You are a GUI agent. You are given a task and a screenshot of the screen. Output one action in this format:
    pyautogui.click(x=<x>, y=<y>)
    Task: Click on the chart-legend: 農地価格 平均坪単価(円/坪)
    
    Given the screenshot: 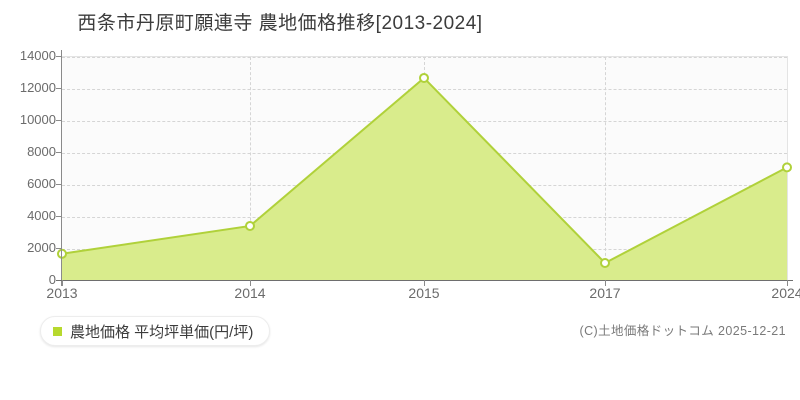 What is the action you would take?
    pyautogui.click(x=155, y=331)
    